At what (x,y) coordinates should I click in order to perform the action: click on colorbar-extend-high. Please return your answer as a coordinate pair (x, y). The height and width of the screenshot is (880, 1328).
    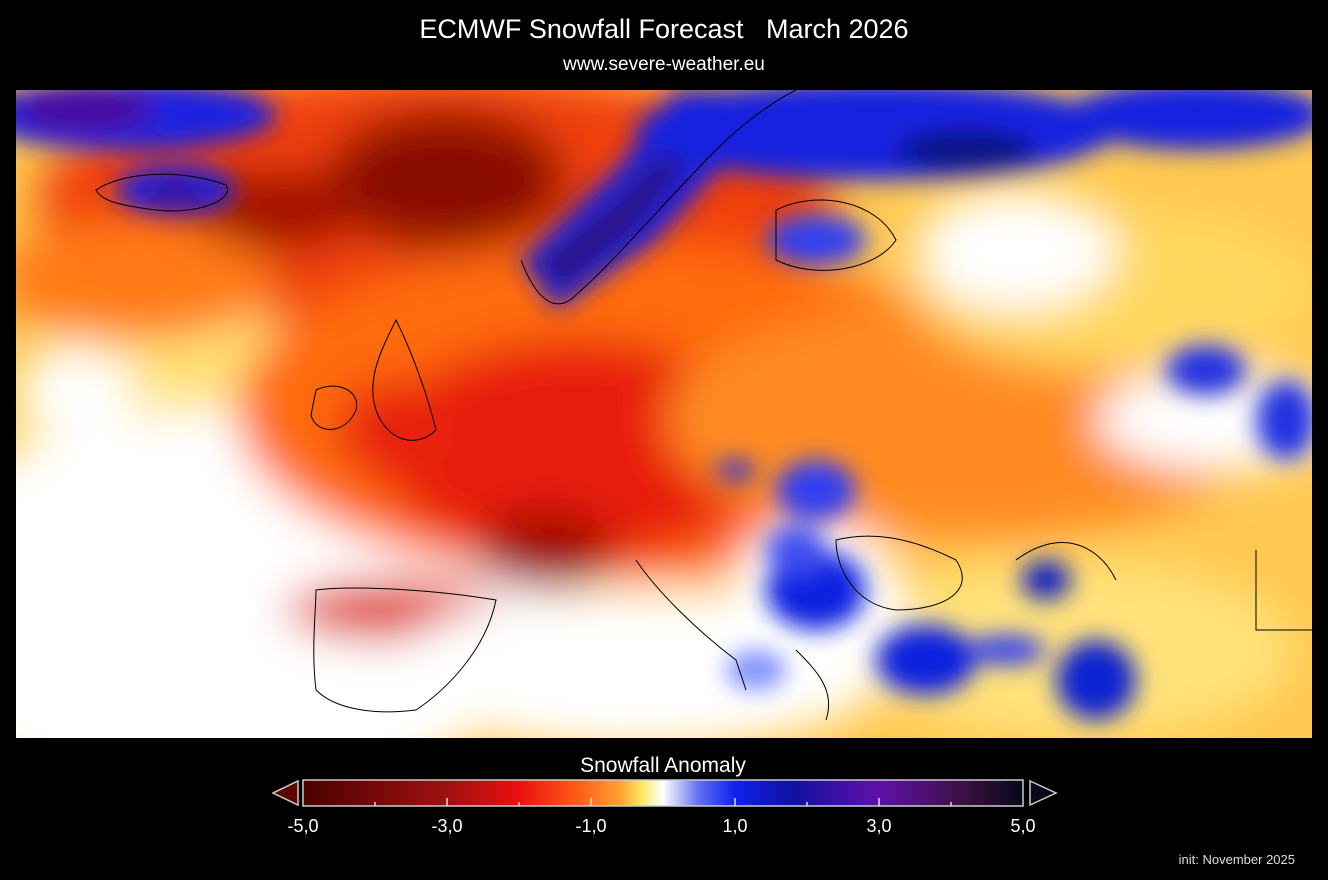
    Looking at the image, I should click on (1043, 793).